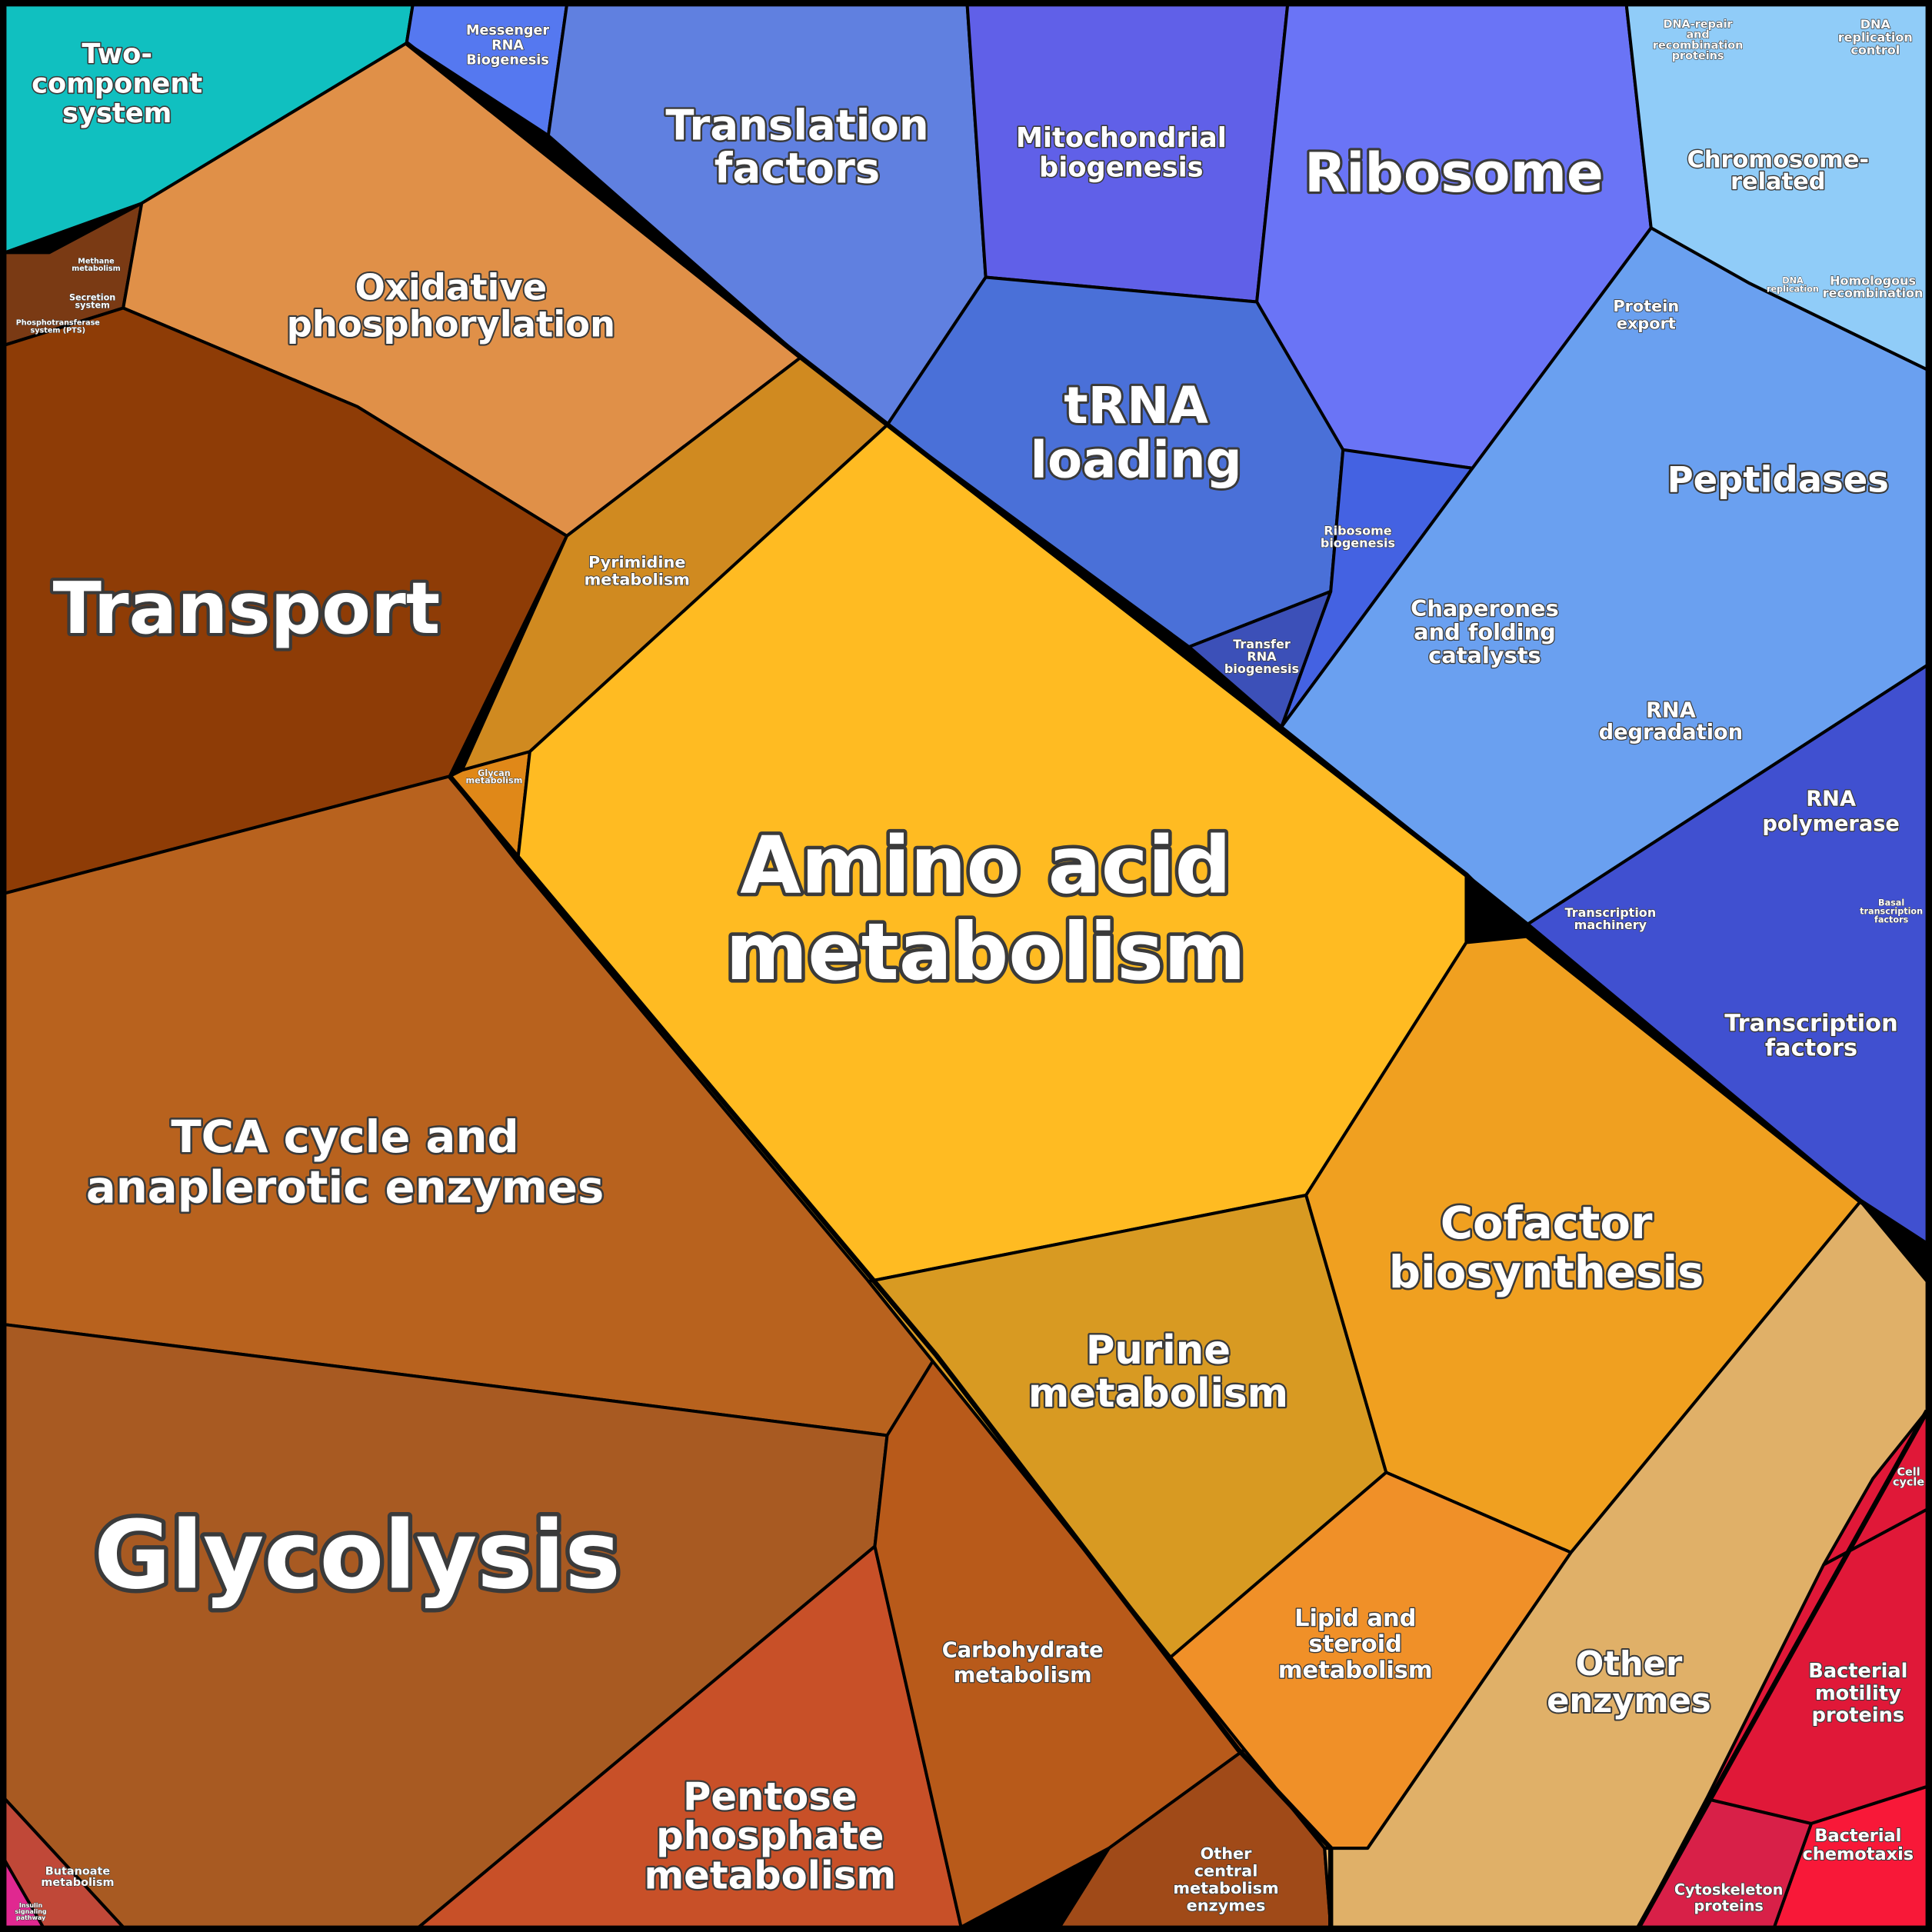 This screenshot has width=1932, height=1932. Describe the element at coordinates (451, 324) in the screenshot. I see `label-line: phosphorylation` at that location.